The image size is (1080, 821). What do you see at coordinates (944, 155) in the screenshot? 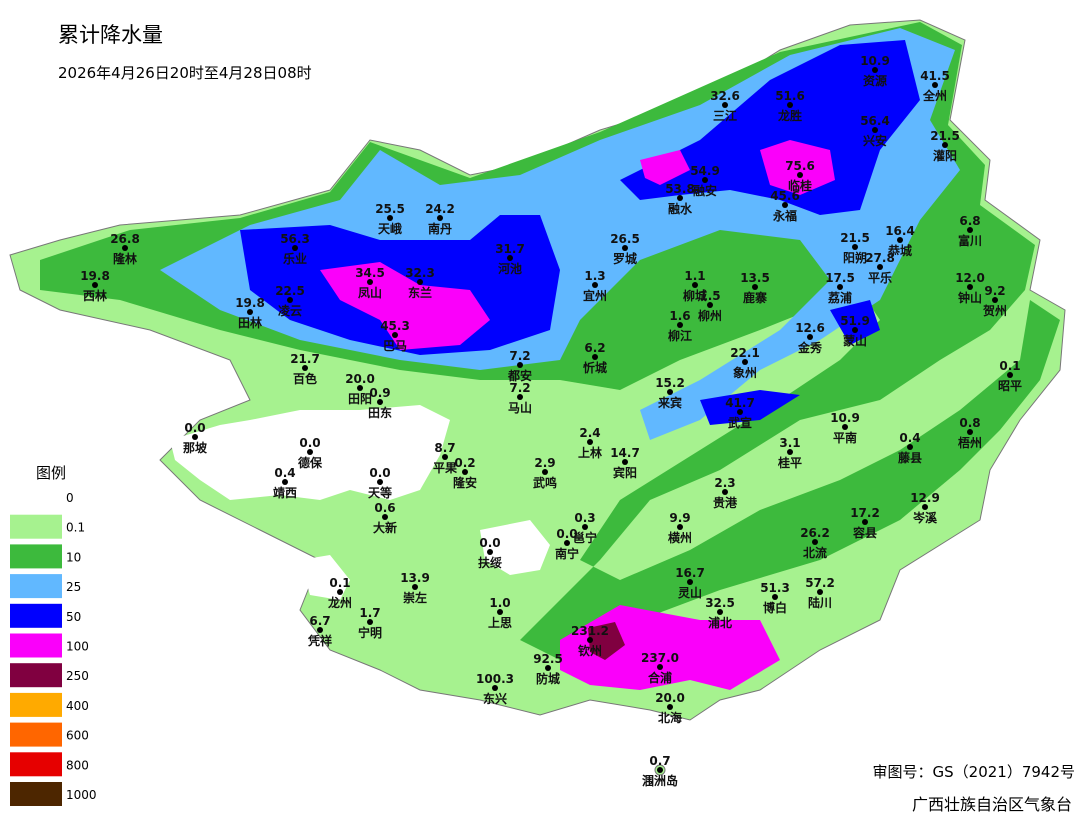
I see `station-name: 灌阳` at bounding box center [944, 155].